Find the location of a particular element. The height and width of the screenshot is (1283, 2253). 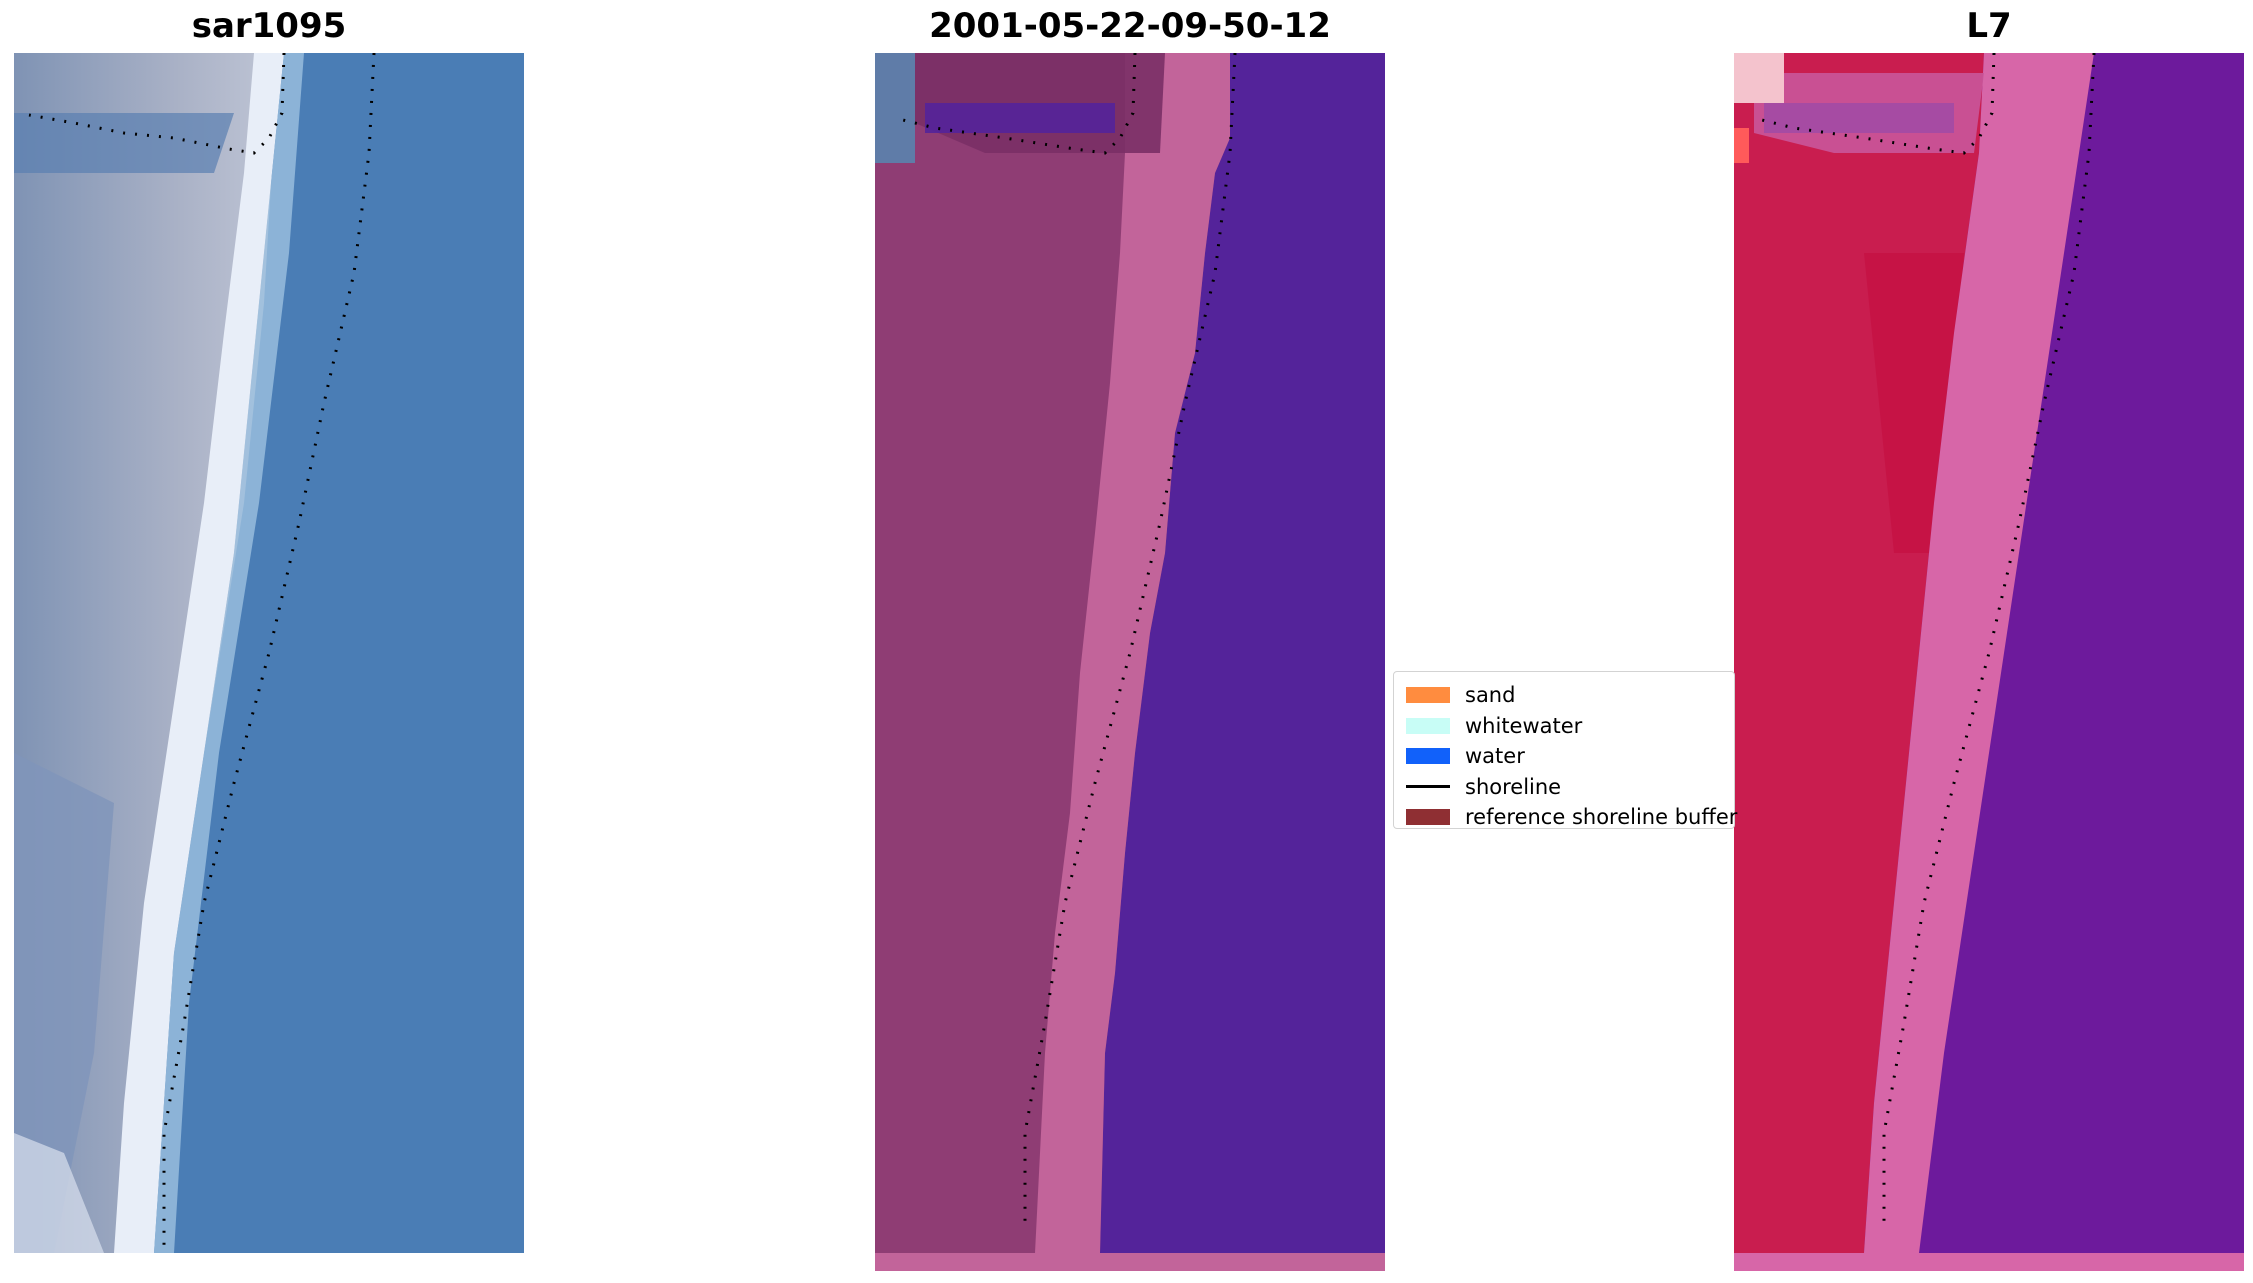

legend-item-buffer: reference shoreline buffer is located at coordinates (1569, 817).